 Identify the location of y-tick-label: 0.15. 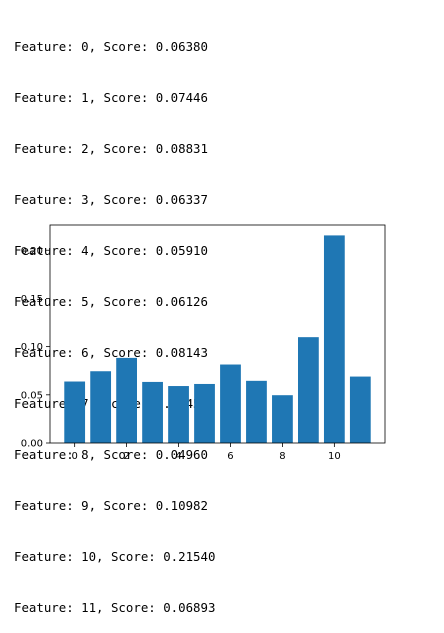
(32, 299).